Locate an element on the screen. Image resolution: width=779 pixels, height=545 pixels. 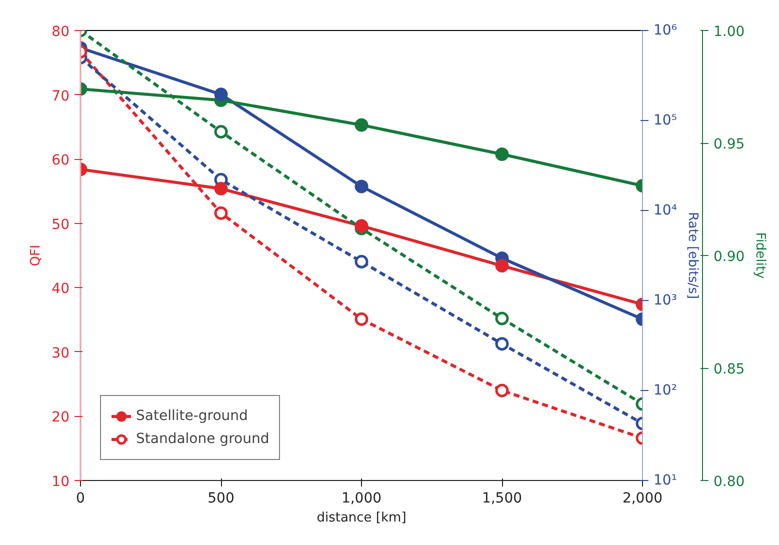
y3-tick-label: 1.00 is located at coordinates (729, 32).